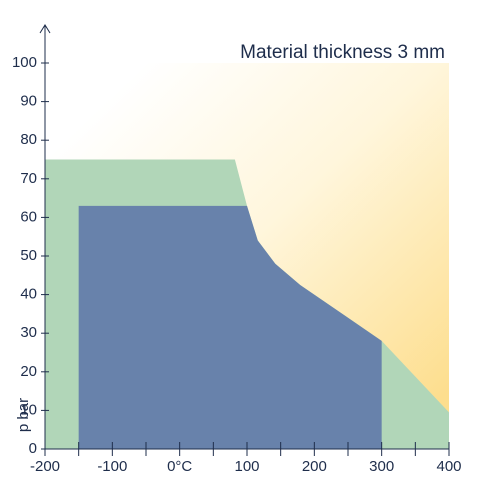  I want to click on x-tick-label: 100, so click(246, 466).